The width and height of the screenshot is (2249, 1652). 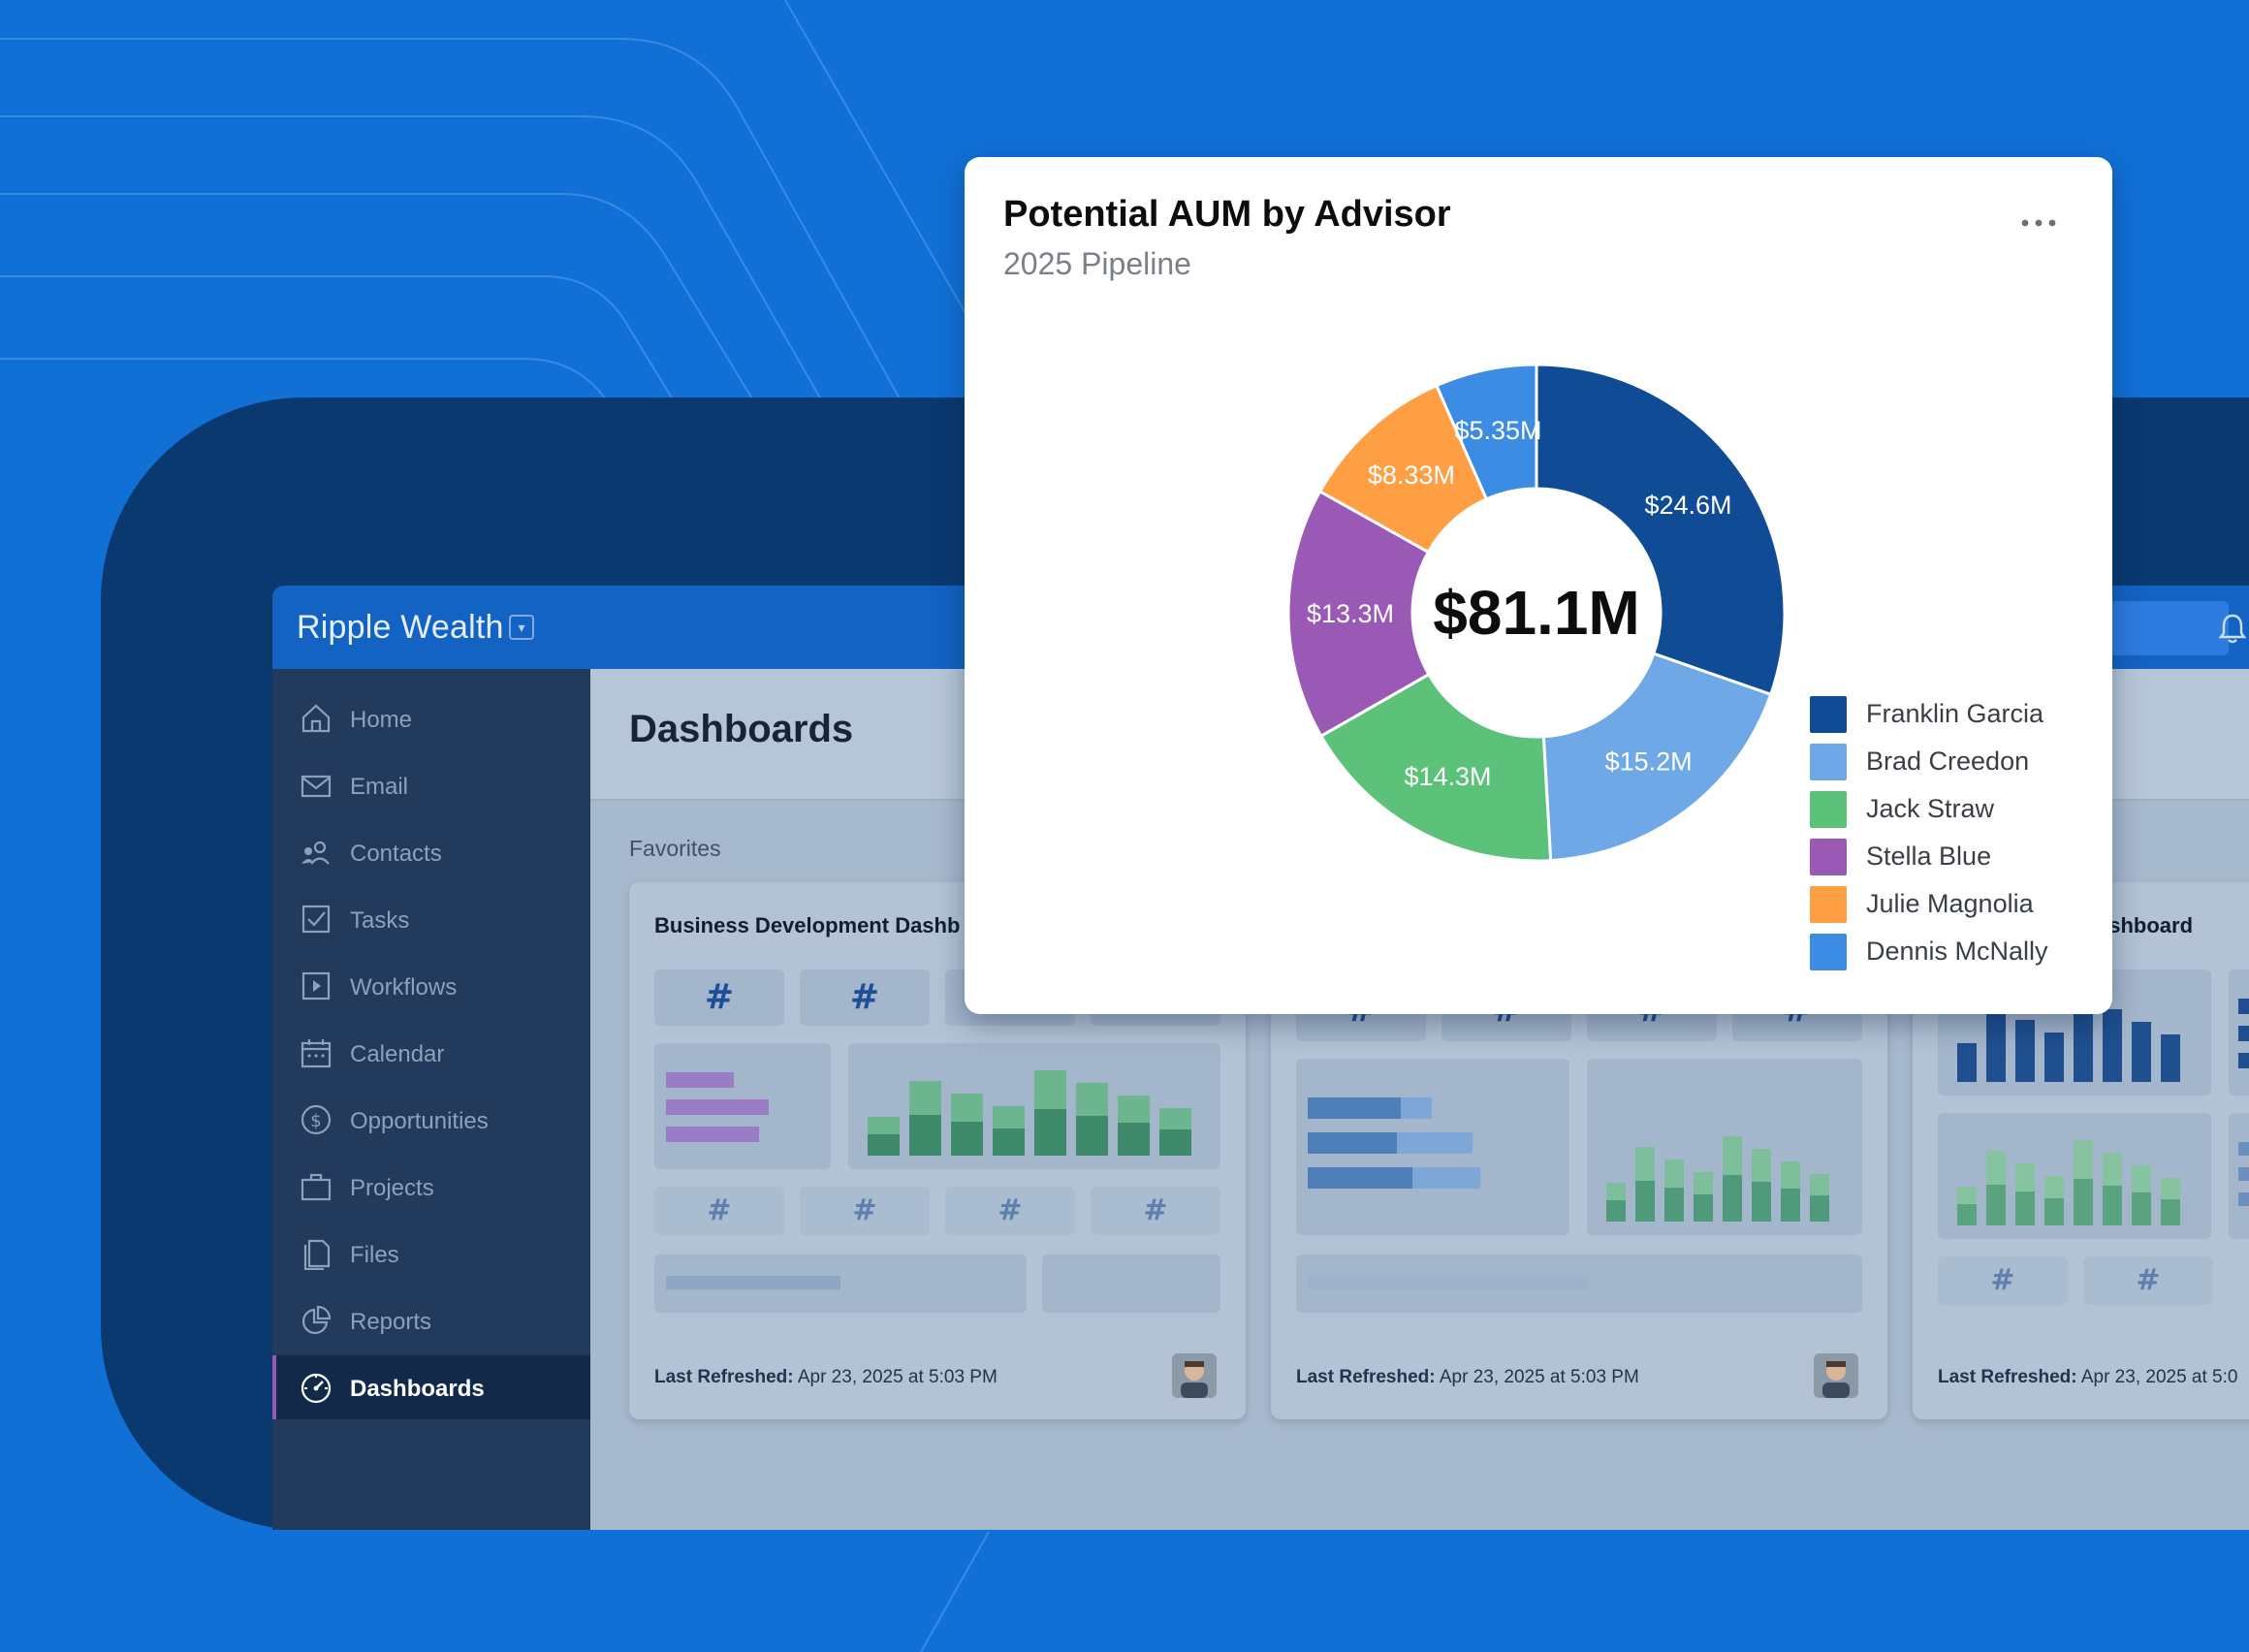 I want to click on legend-label: Stella Blue, so click(x=1929, y=857).